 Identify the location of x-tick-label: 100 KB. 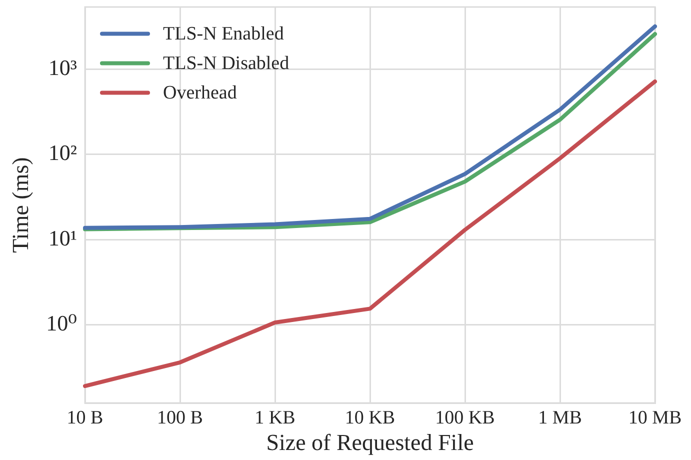
(465, 417).